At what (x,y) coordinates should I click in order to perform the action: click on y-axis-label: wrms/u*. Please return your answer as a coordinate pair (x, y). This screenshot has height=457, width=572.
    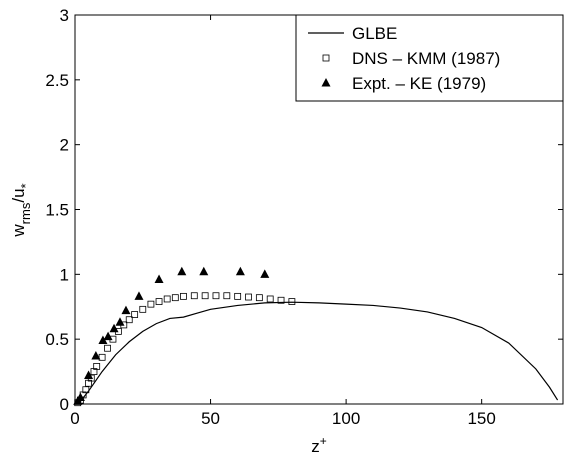
    Looking at the image, I should click on (21, 210).